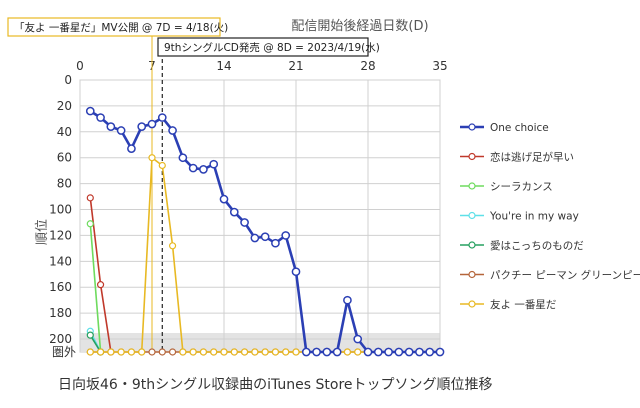  What do you see at coordinates (60, 287) in the screenshot?
I see `y-tick-label: 160` at bounding box center [60, 287].